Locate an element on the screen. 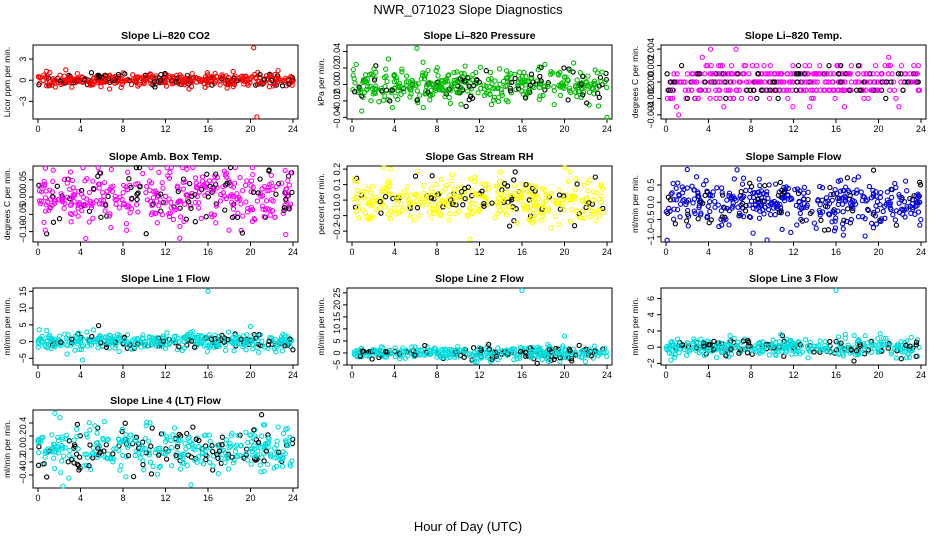 The image size is (936, 540). y-tick-label: −0.05 is located at coordinates (23, 214).